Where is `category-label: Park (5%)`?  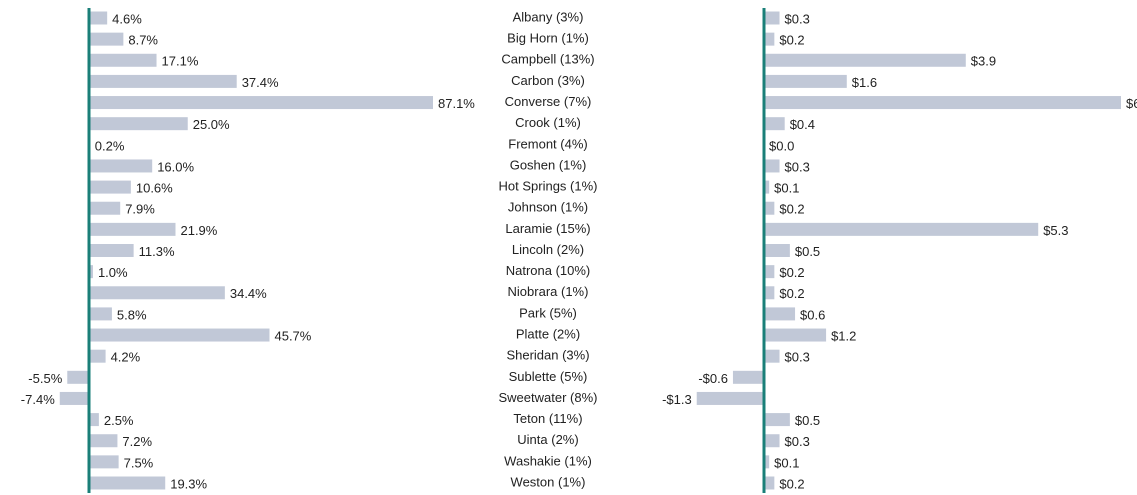
category-label: Park (5%) is located at coordinates (548, 312).